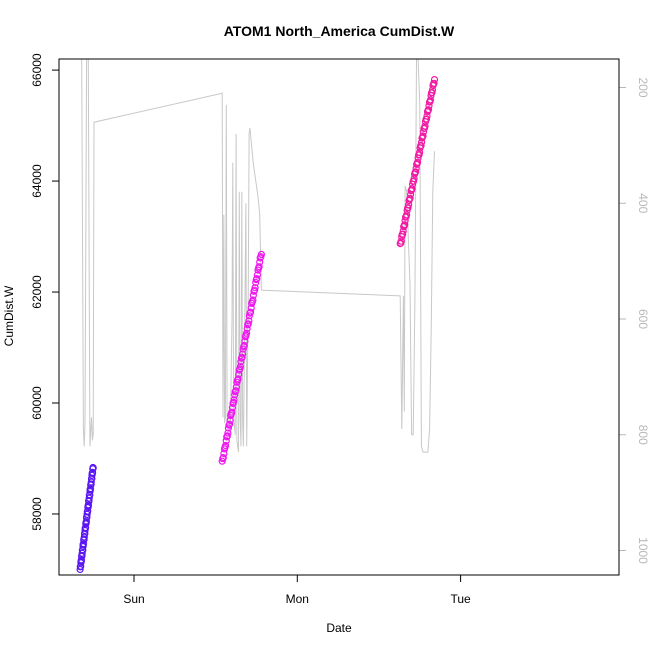 The image size is (650, 650). Describe the element at coordinates (37, 181) in the screenshot. I see `y-tick-label: 64000` at that location.